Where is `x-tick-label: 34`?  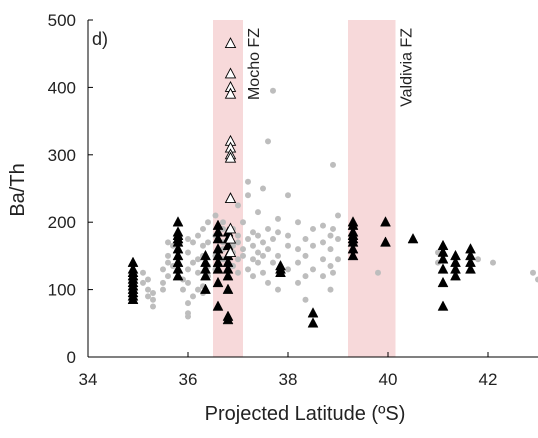
x-tick-label: 34 is located at coordinates (88, 379).